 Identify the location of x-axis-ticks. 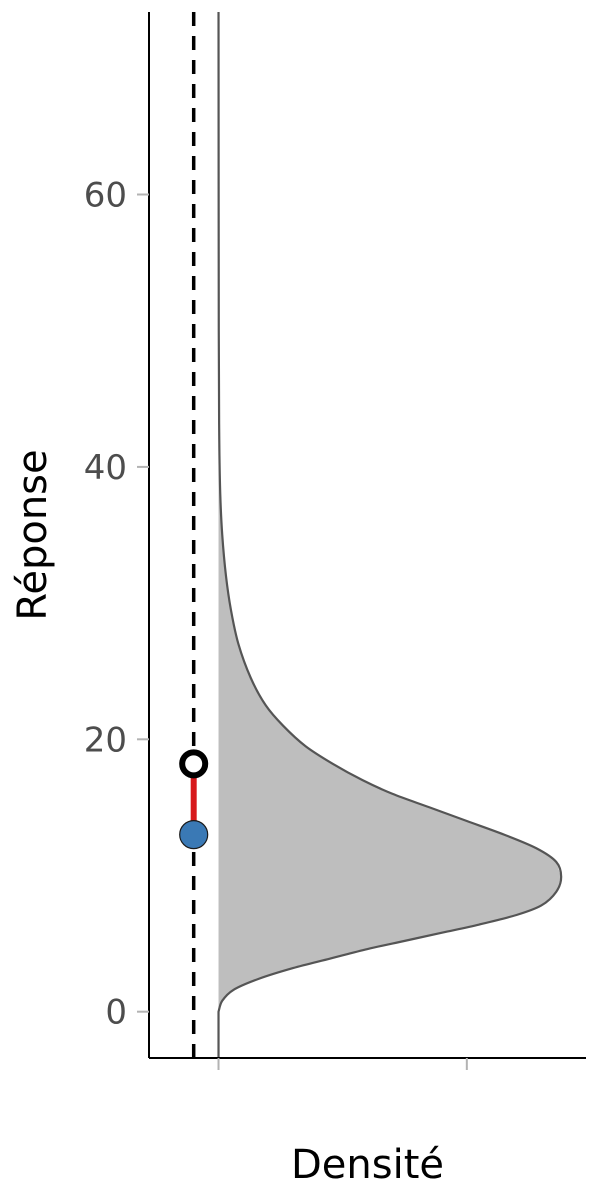
(342, 1064).